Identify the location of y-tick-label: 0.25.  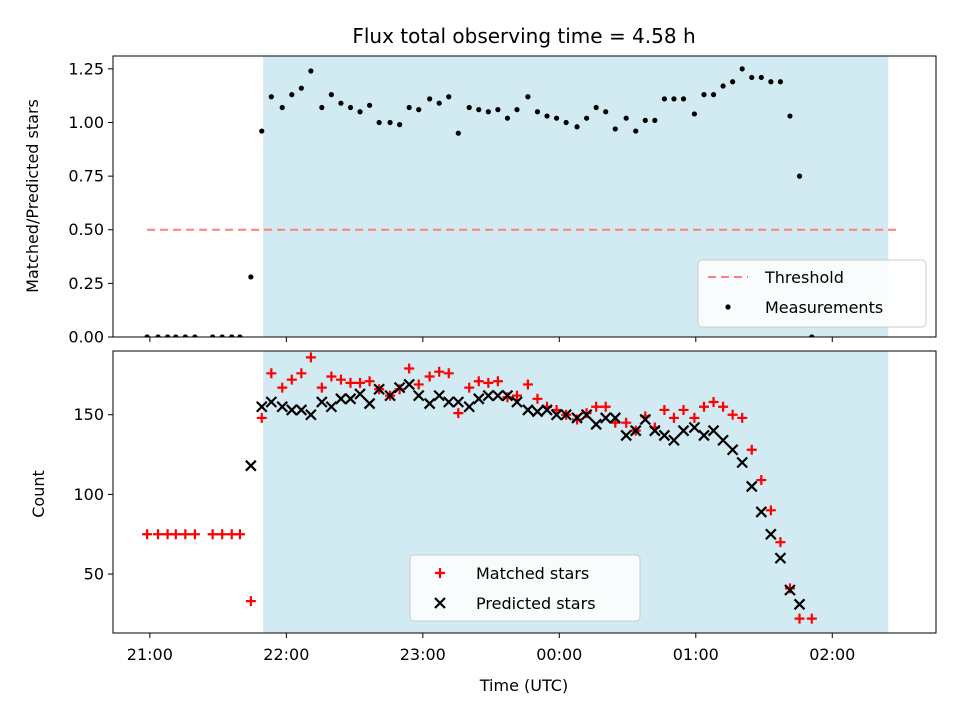
(86, 283).